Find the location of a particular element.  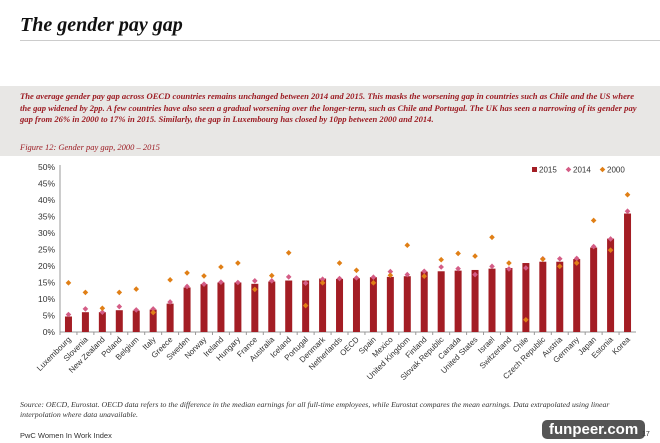

legend-label-2000: 2000 is located at coordinates (616, 170).